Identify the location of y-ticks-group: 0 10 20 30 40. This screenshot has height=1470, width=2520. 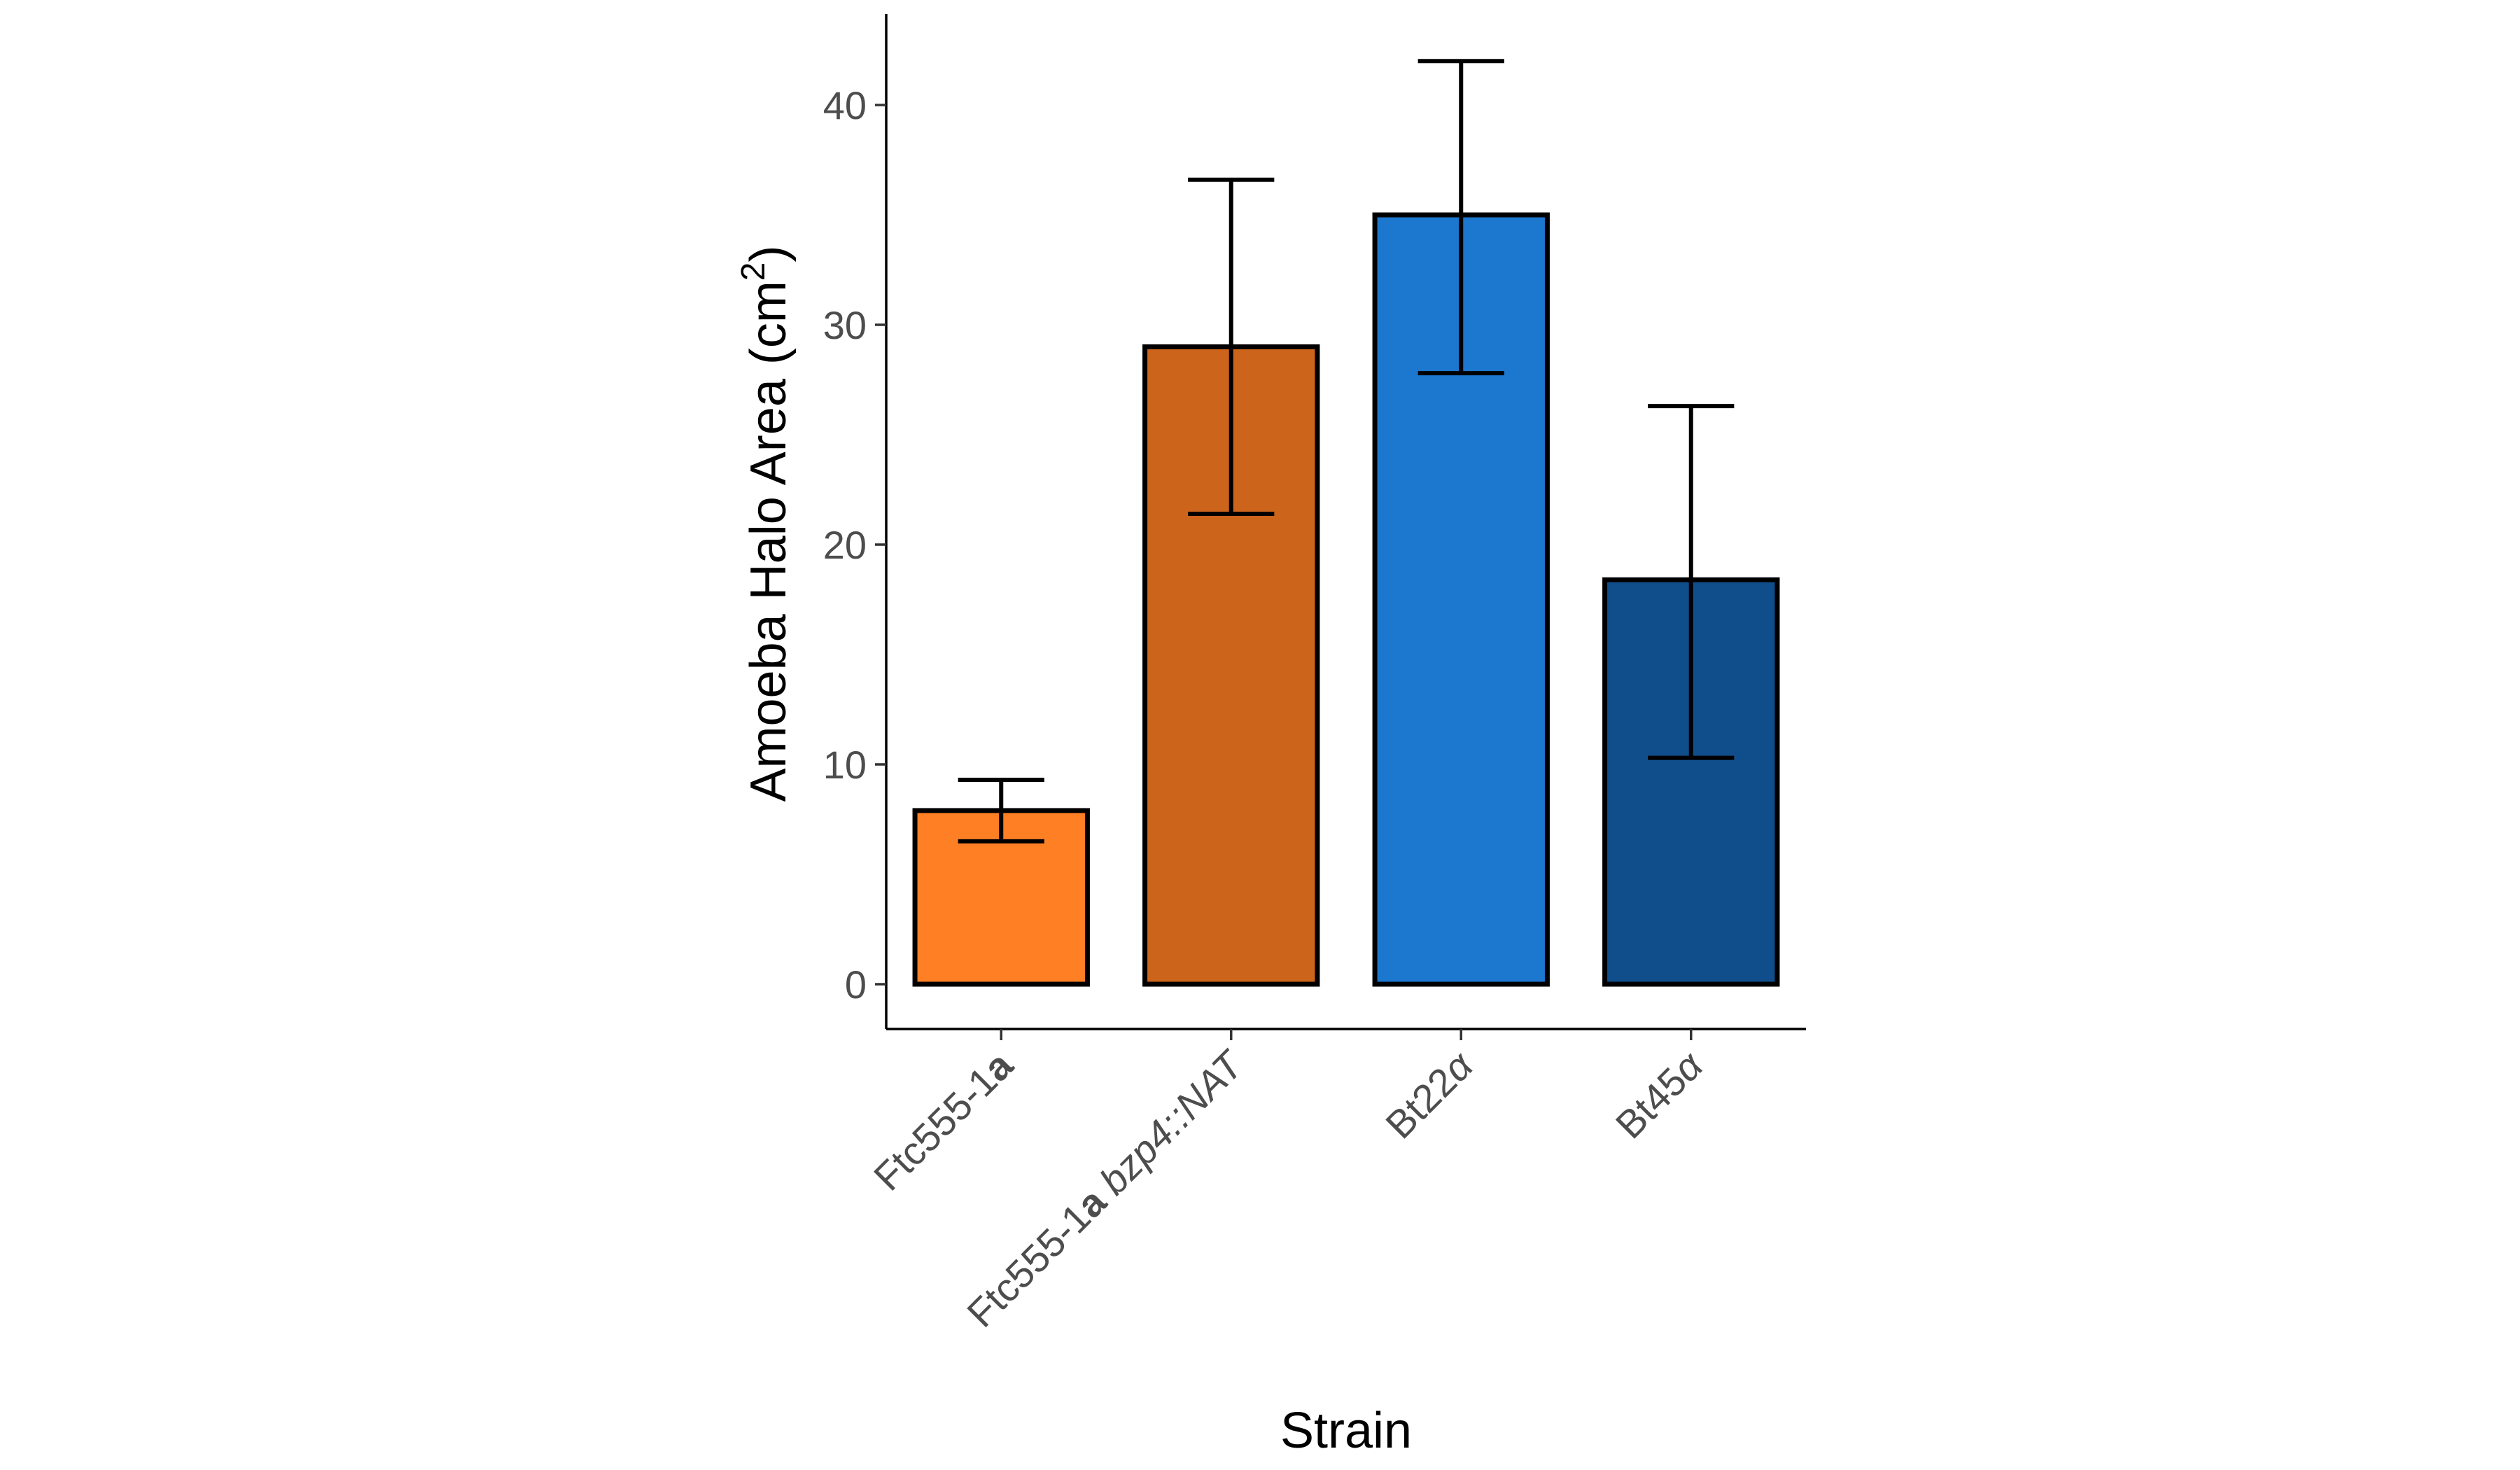
(854, 545).